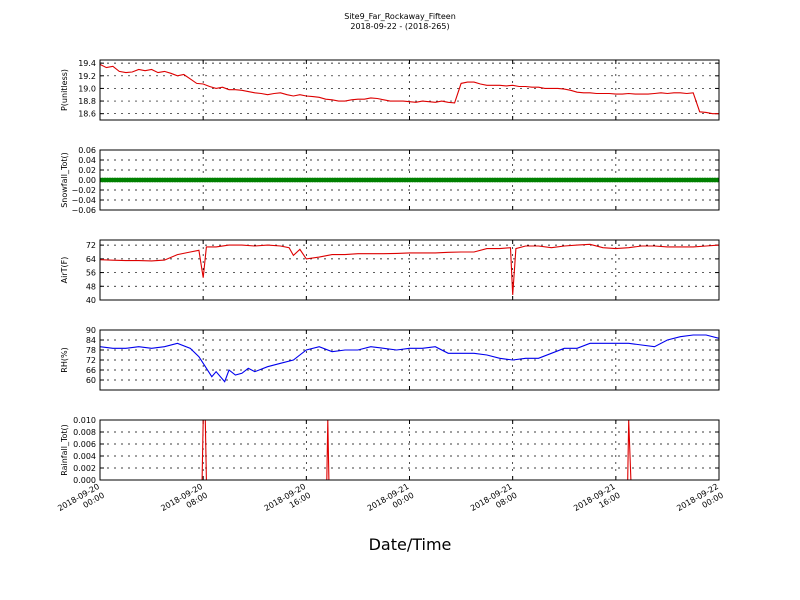  I want to click on y-tick-label: 19.2, so click(87, 76).